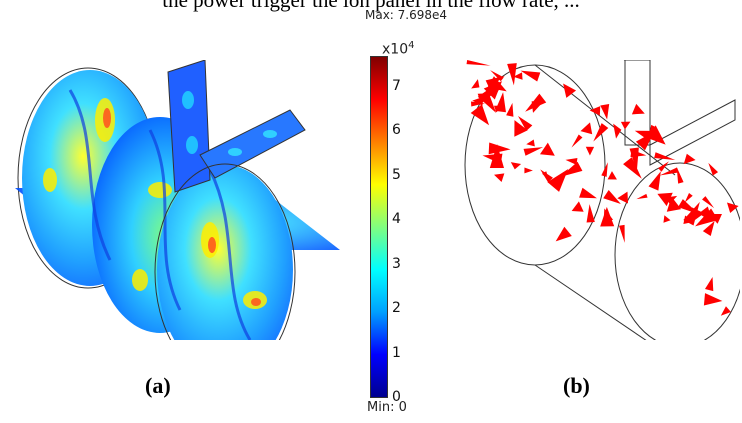 The image size is (742, 423). I want to click on panel-a-label: (a), so click(158, 385).